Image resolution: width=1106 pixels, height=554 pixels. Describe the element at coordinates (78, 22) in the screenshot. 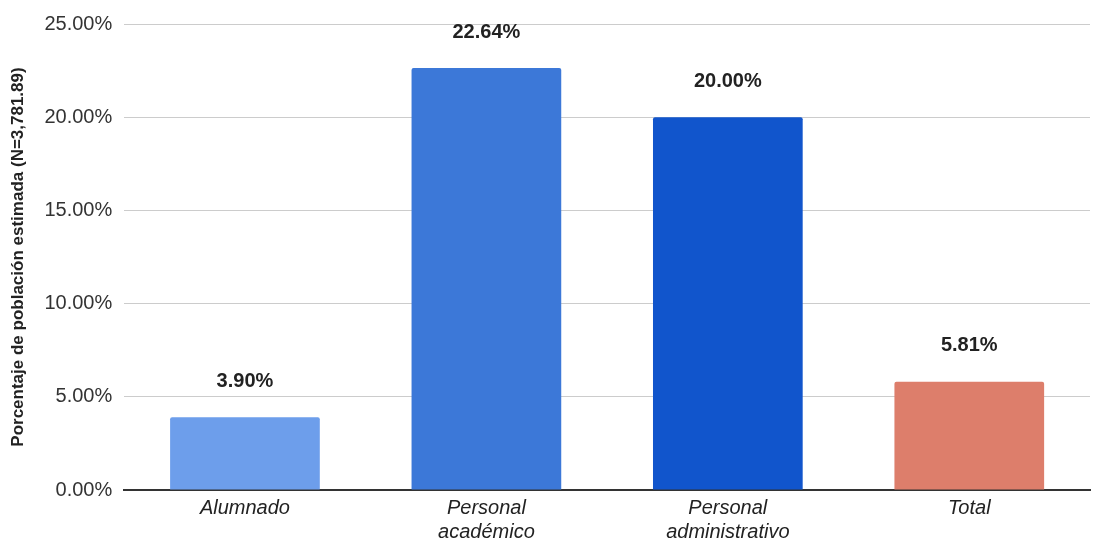

I see `y-tick-label: 25.00%` at that location.